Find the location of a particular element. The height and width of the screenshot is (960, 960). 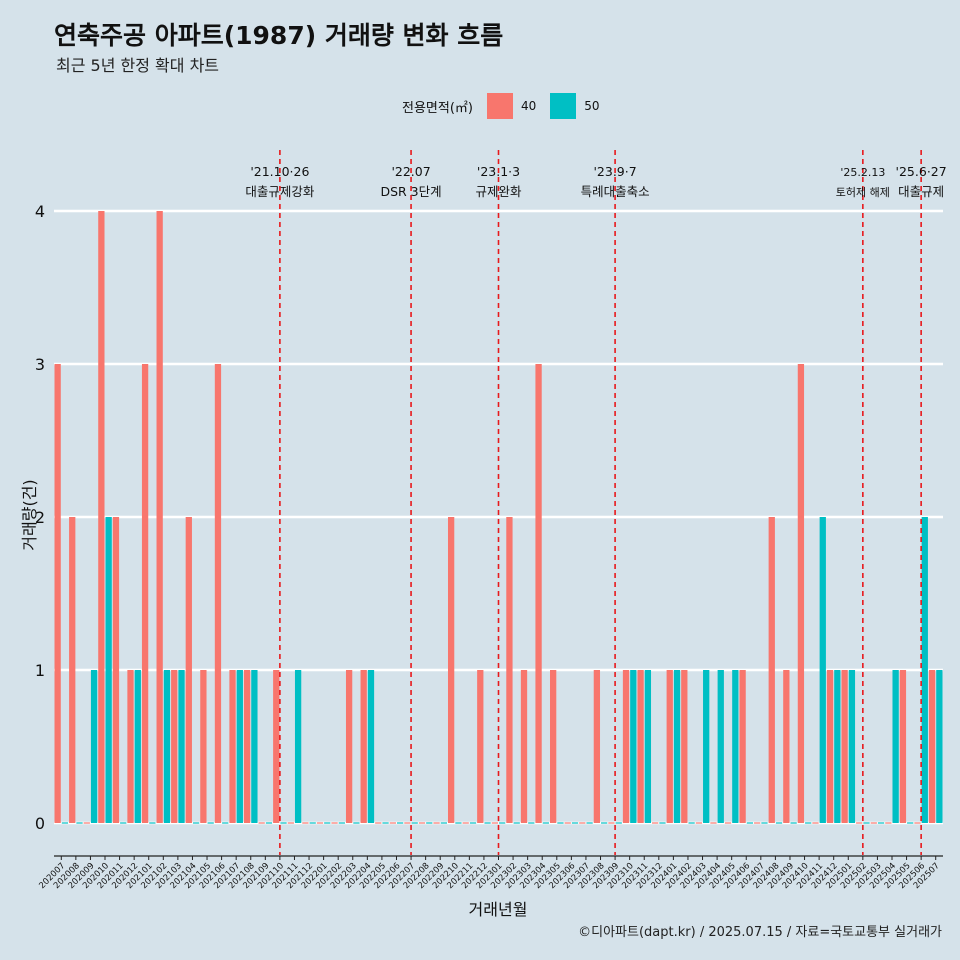

annotation-date: '25.6·27 is located at coordinates (921, 171).